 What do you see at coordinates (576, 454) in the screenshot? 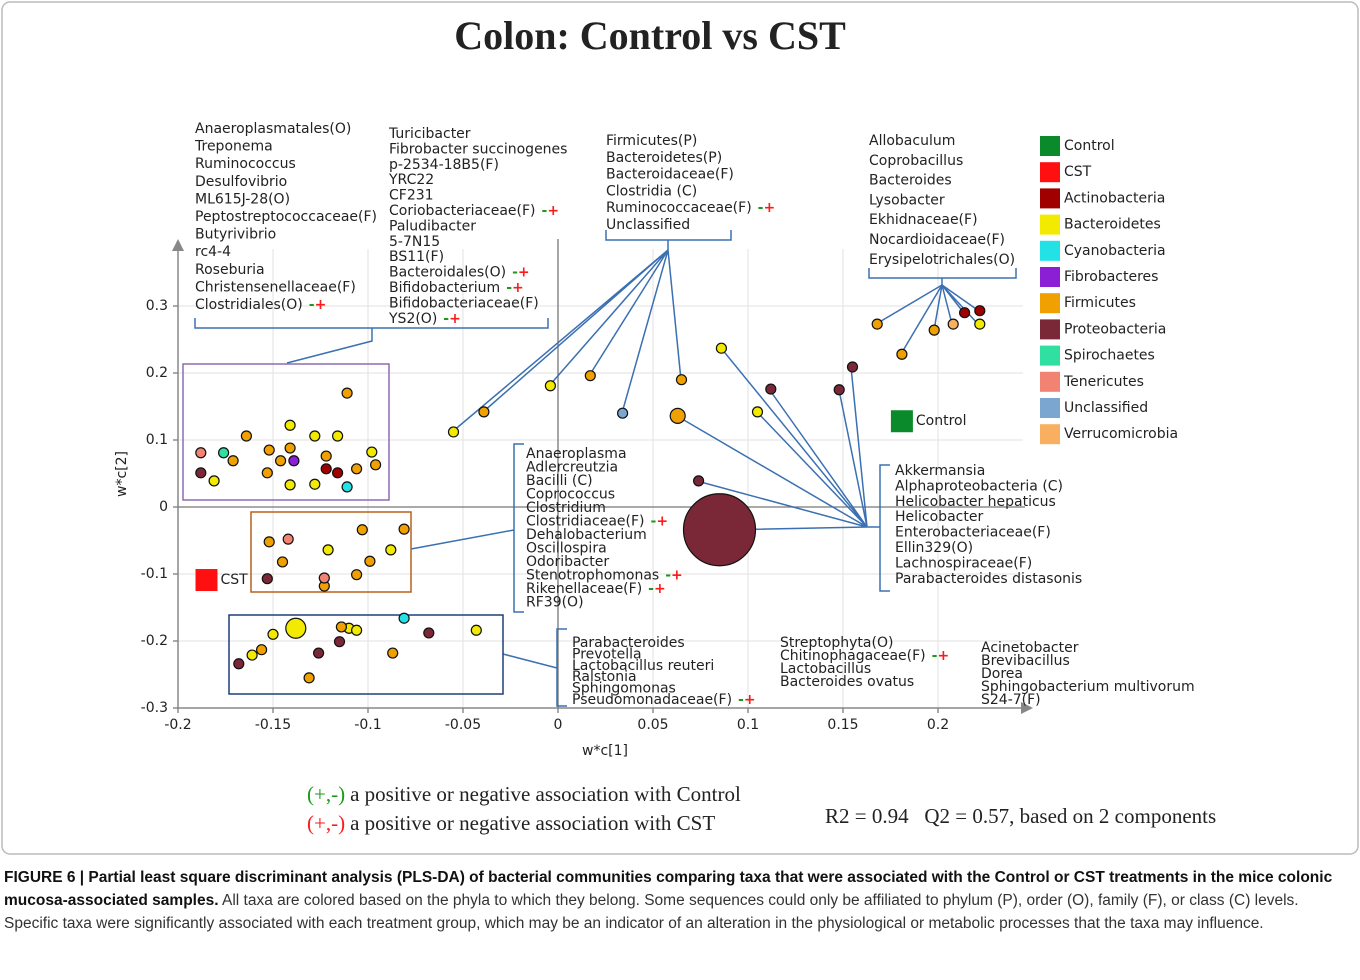
I see `taxon-label: Anaeroplasma` at bounding box center [576, 454].